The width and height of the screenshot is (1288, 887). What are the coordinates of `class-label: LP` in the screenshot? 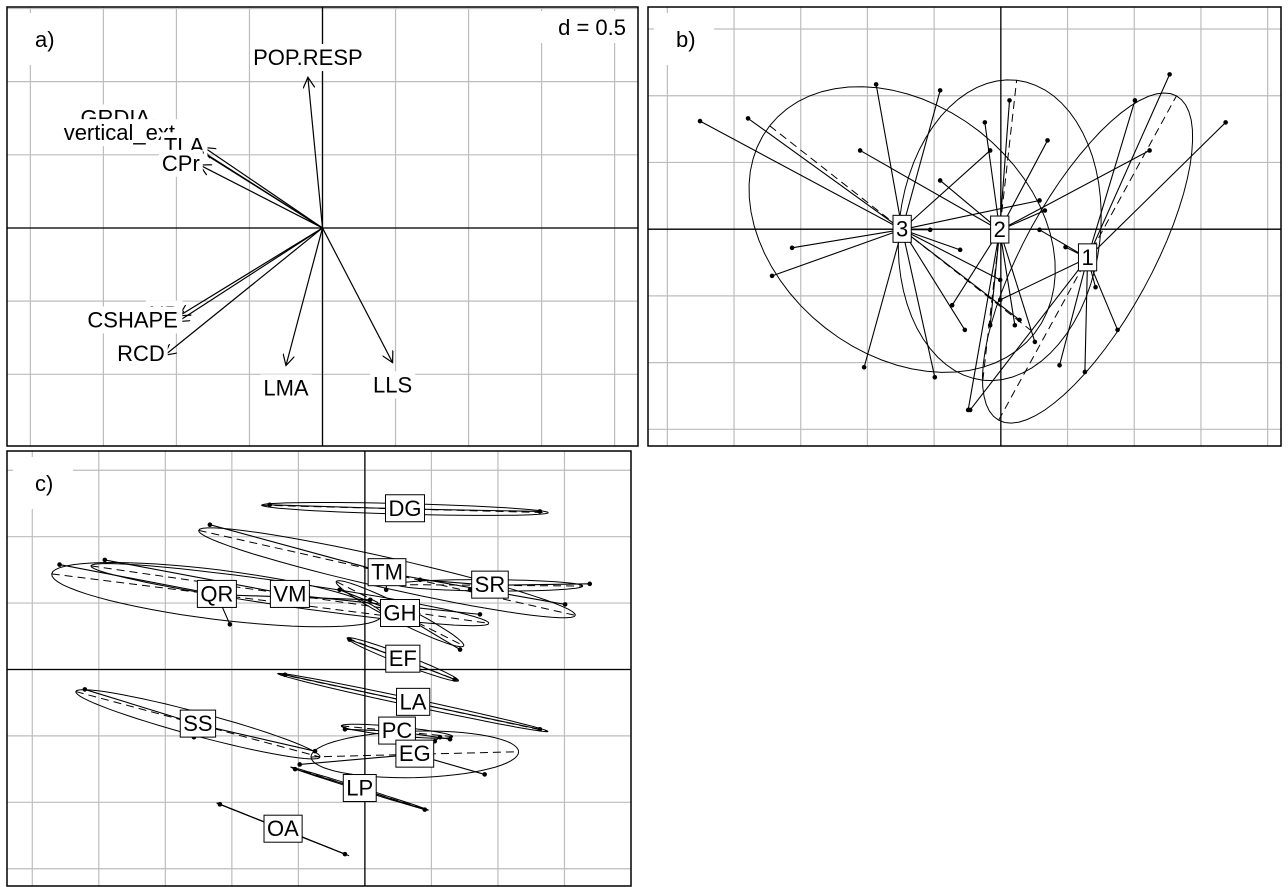 It's located at (359, 788).